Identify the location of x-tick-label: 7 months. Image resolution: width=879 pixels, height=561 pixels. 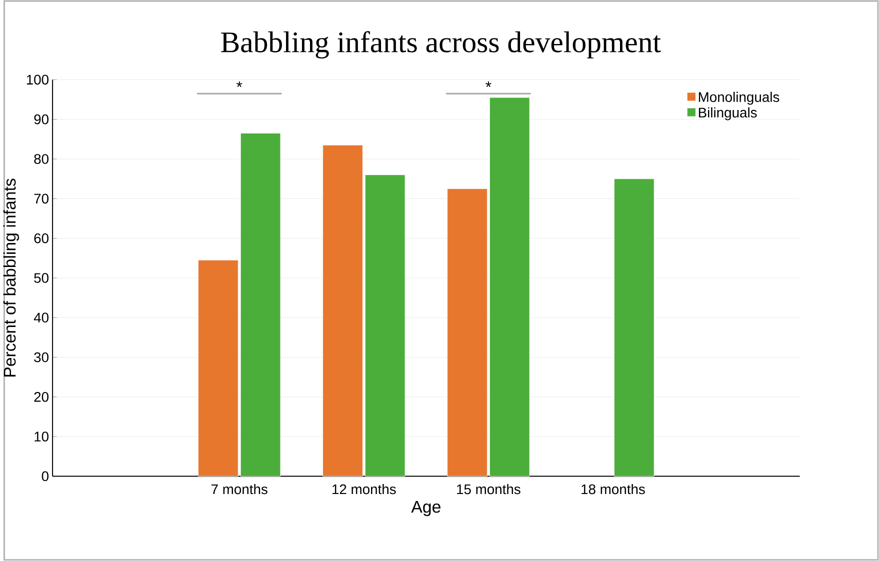
(240, 489).